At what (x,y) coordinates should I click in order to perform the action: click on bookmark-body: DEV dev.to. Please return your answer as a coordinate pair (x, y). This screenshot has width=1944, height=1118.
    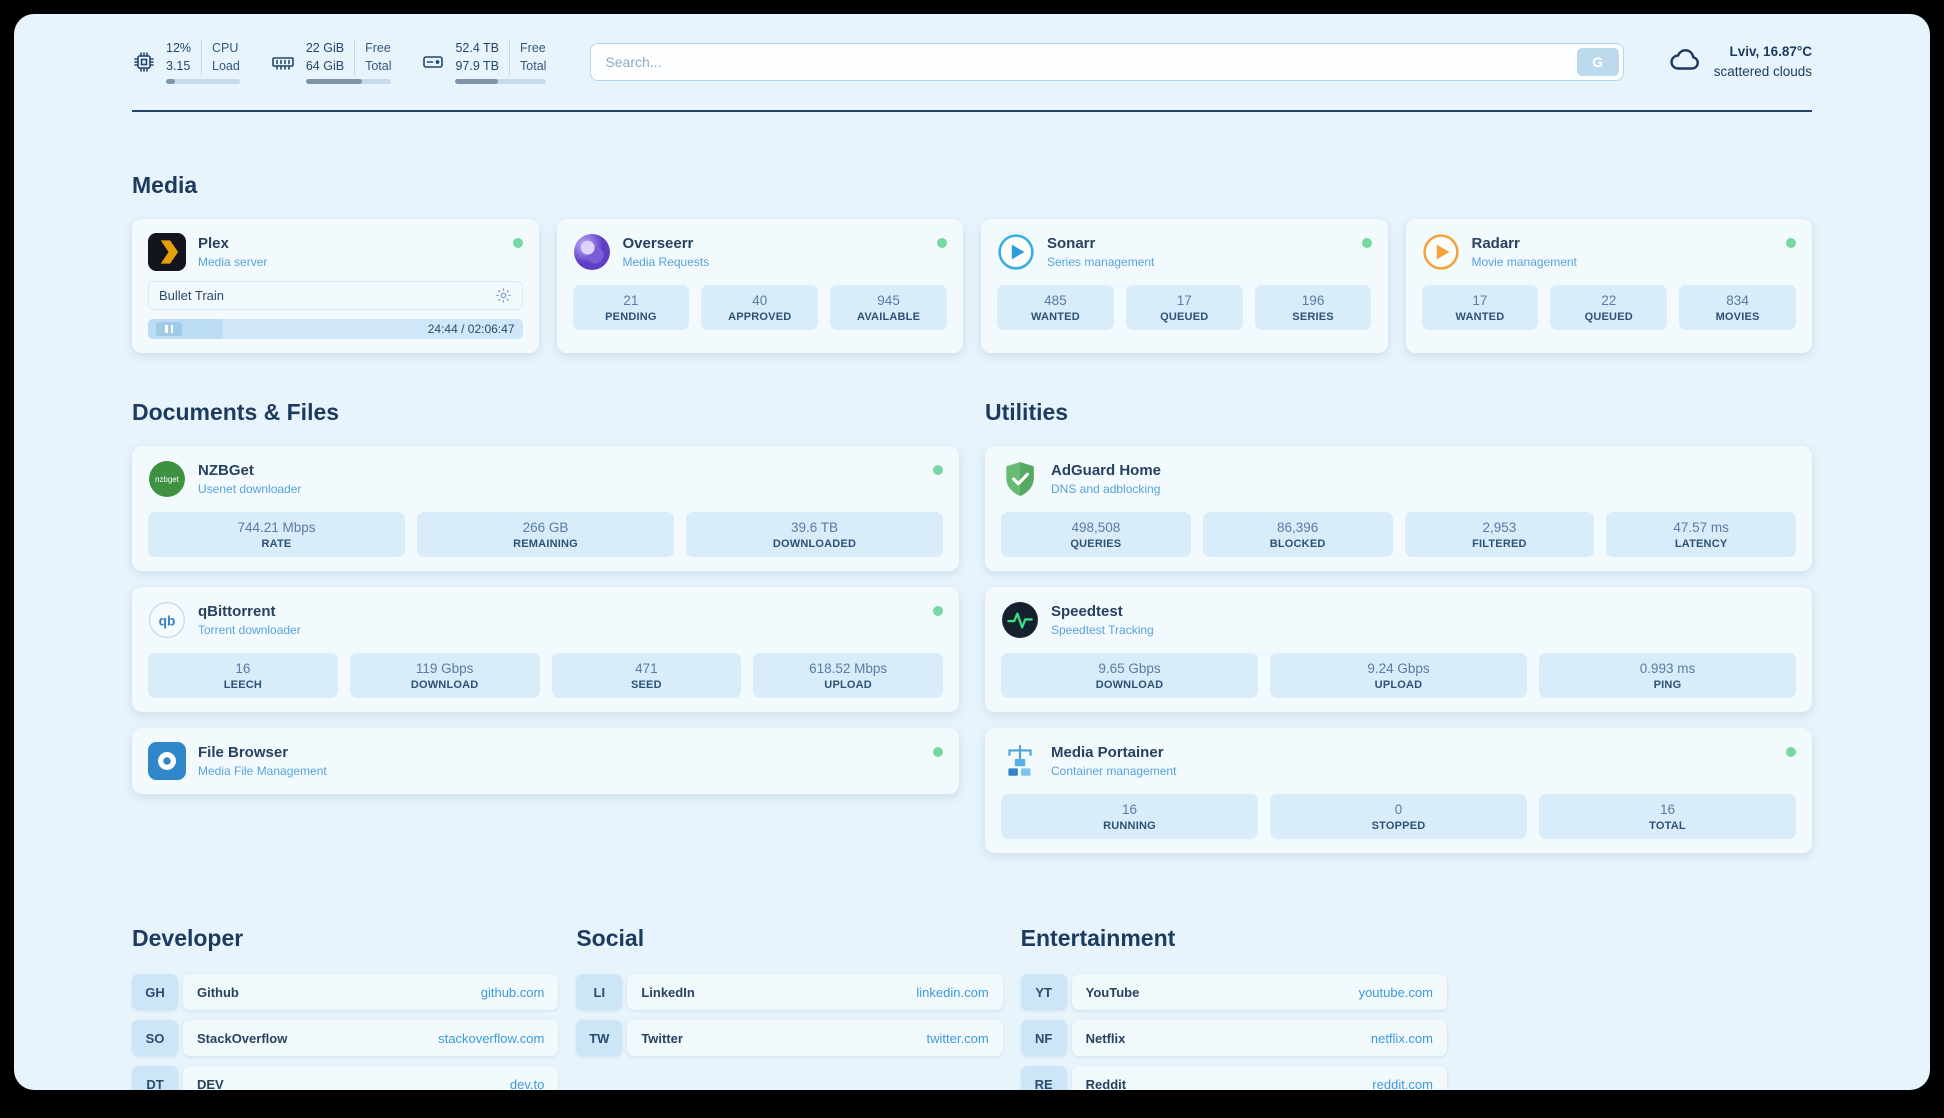
    Looking at the image, I should click on (371, 1078).